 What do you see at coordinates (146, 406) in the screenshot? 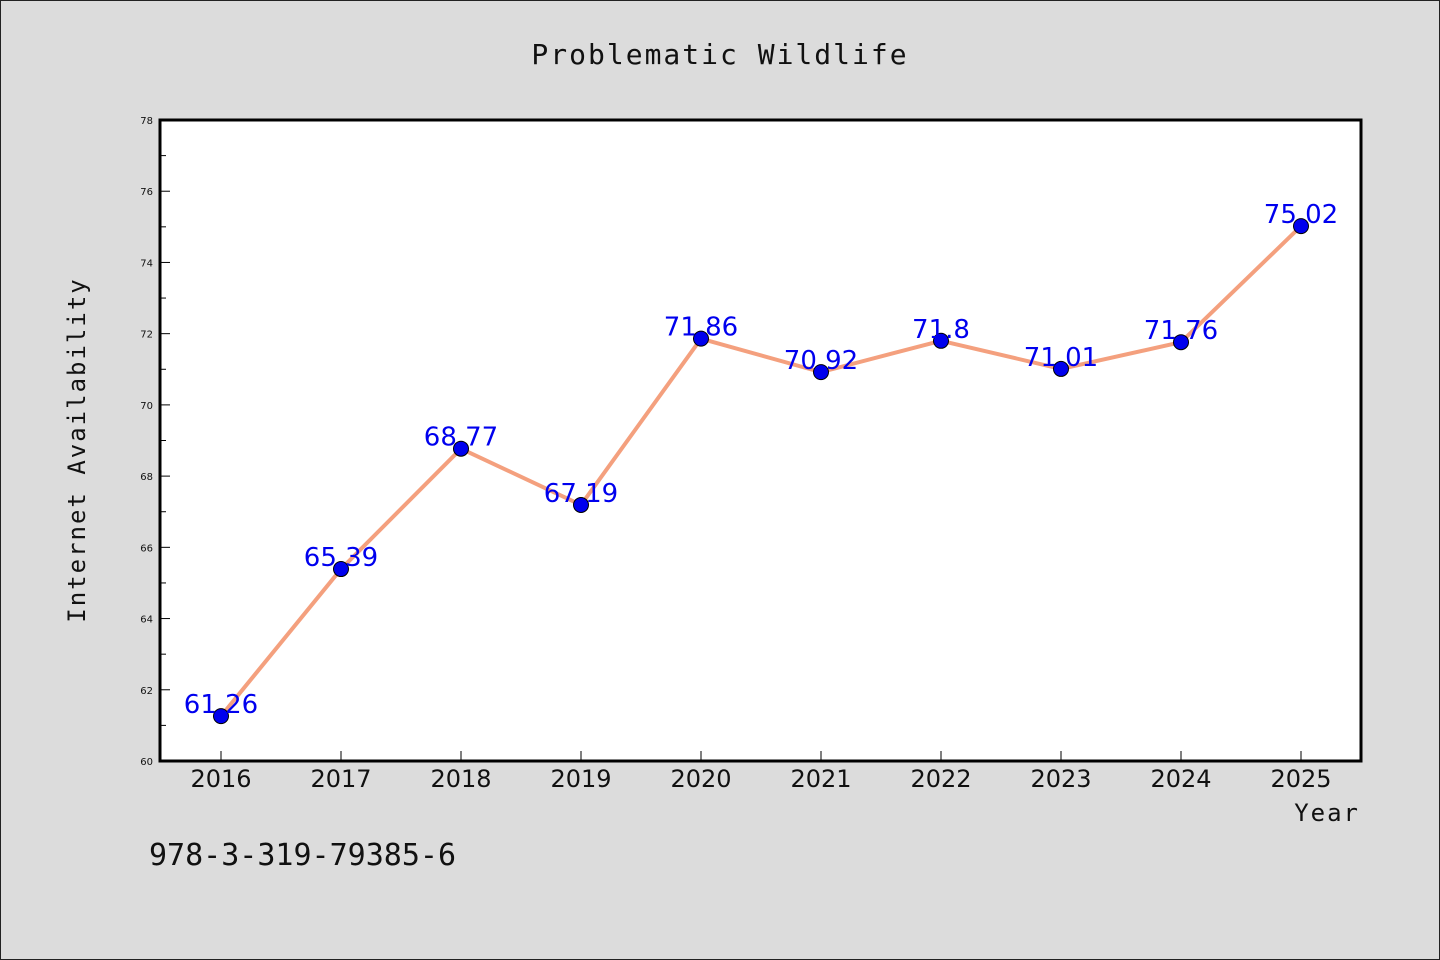
I see `y-tick-label: 70` at bounding box center [146, 406].